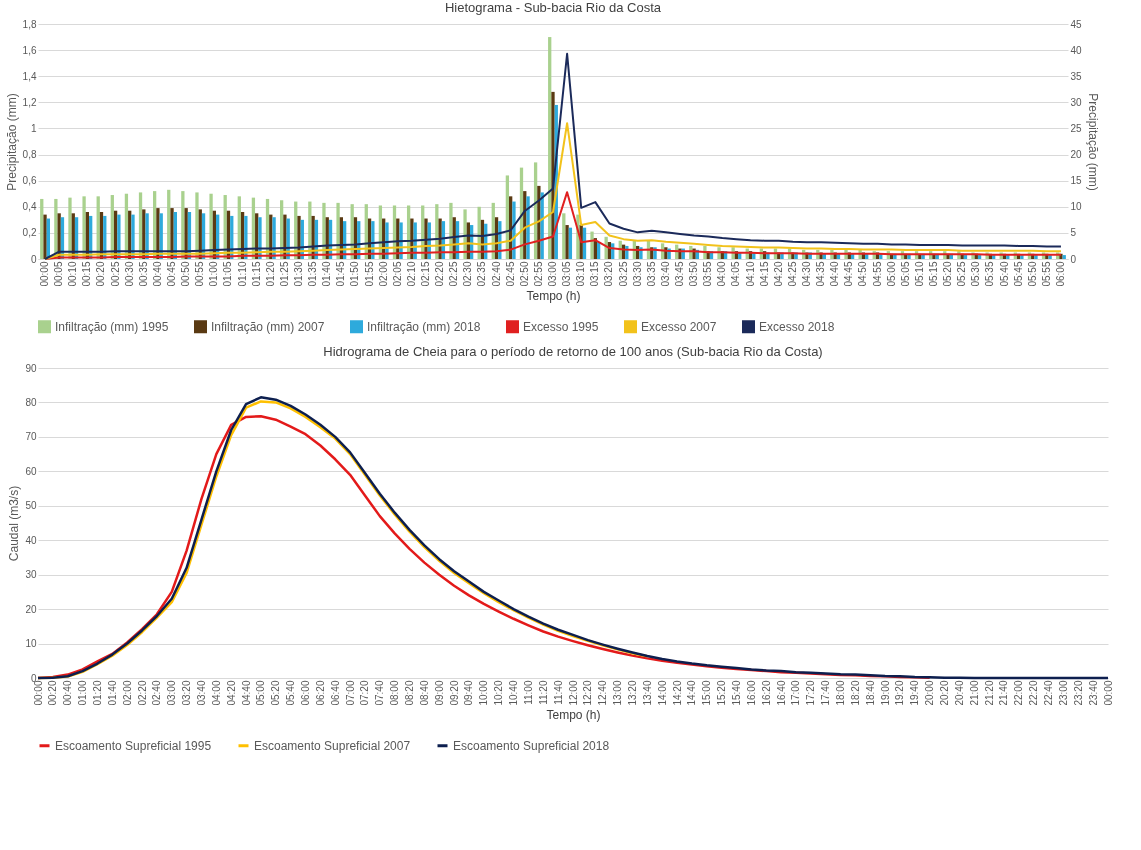 The height and width of the screenshot is (850, 1141). What do you see at coordinates (29, 181) in the screenshot?
I see `y-tick-label: 0,6` at bounding box center [29, 181].